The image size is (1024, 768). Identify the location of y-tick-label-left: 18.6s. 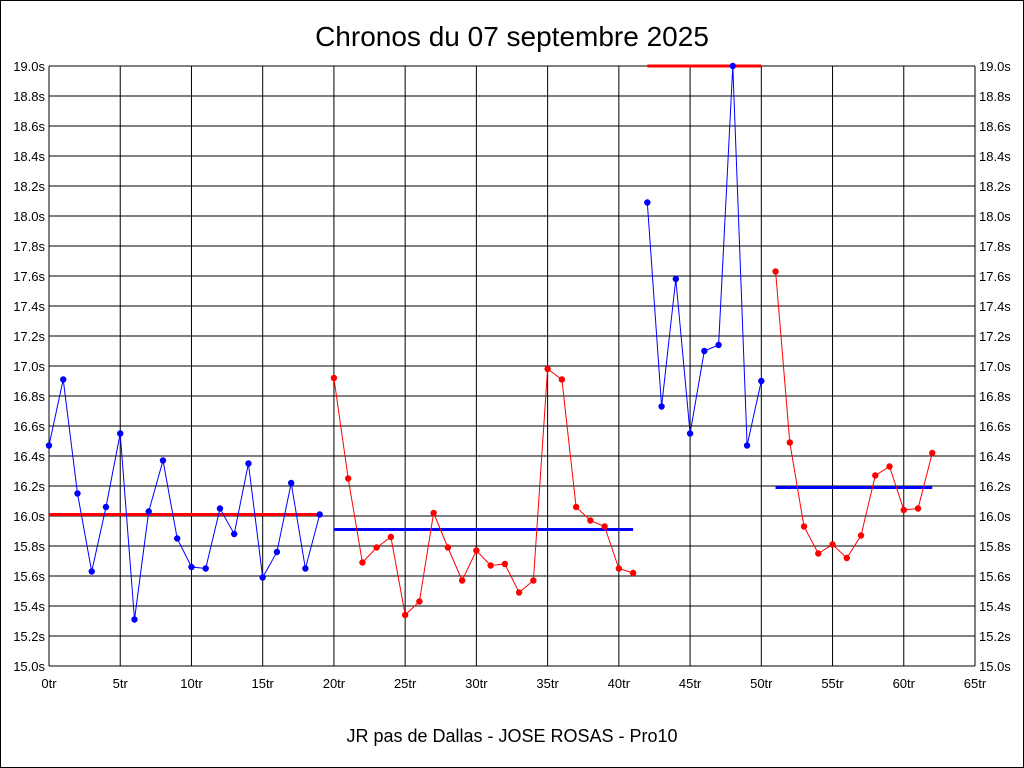
(29, 126).